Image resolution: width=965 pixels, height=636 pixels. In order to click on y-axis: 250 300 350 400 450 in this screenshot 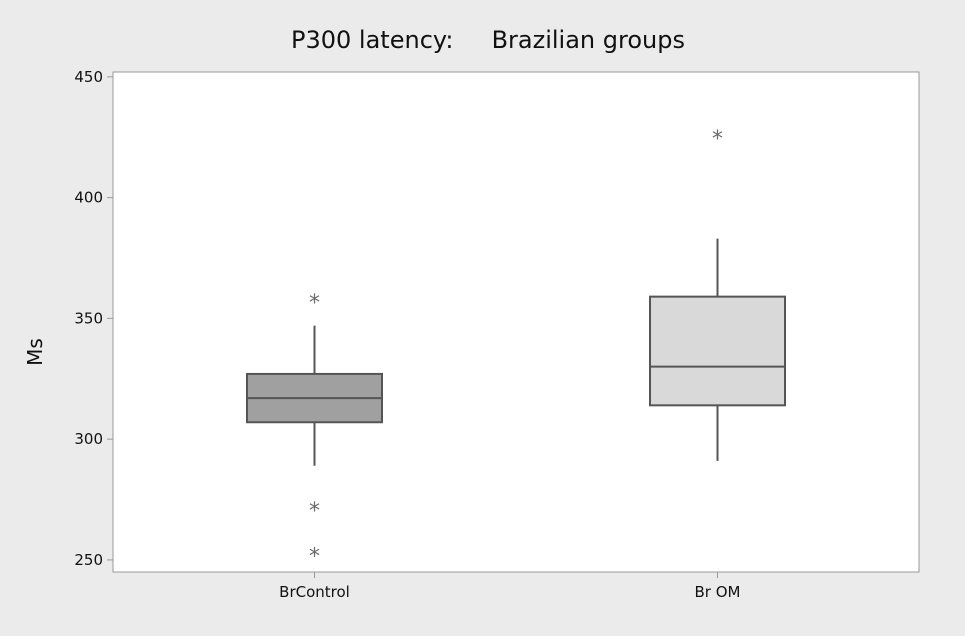, I will do `click(93, 318)`.